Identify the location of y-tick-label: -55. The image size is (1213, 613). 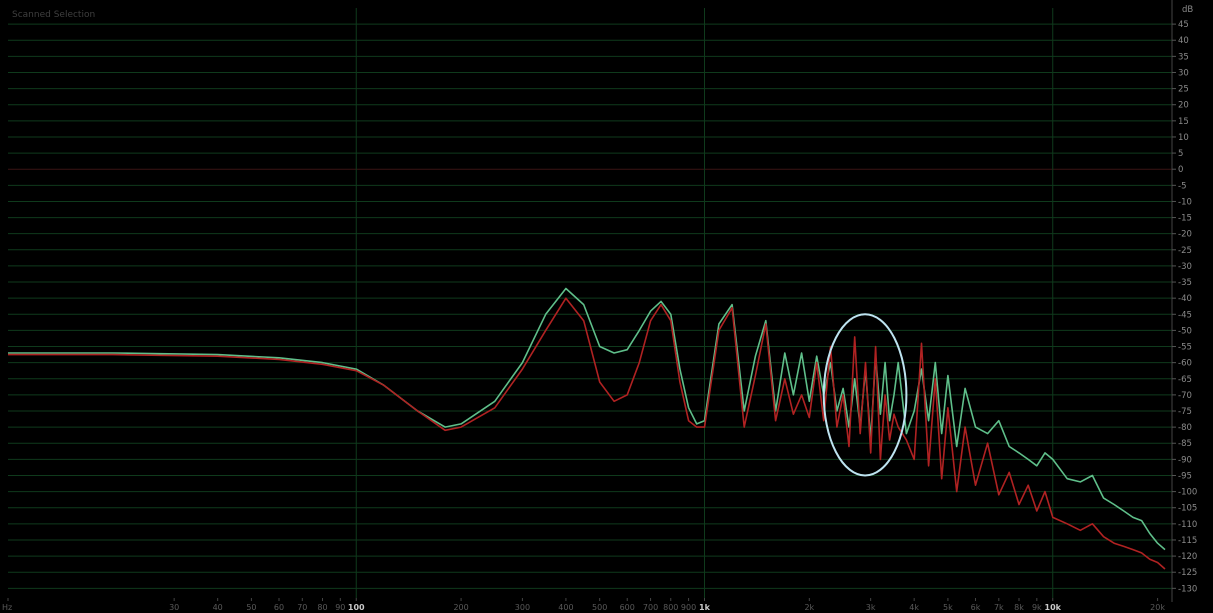
(1185, 348).